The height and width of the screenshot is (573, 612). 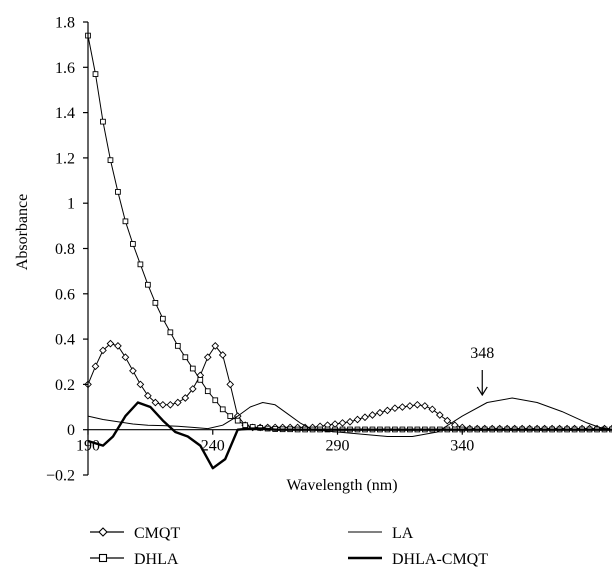 I want to click on legend-marker-diamond-icon, so click(x=103, y=532).